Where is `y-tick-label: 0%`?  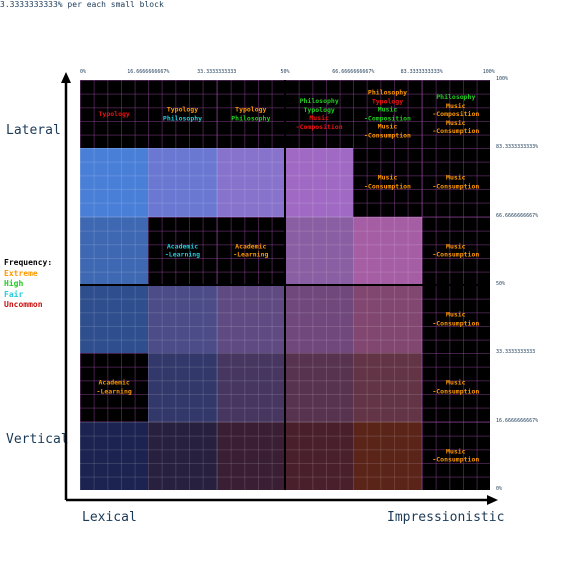
y-tick-label: 0% is located at coordinates (499, 489).